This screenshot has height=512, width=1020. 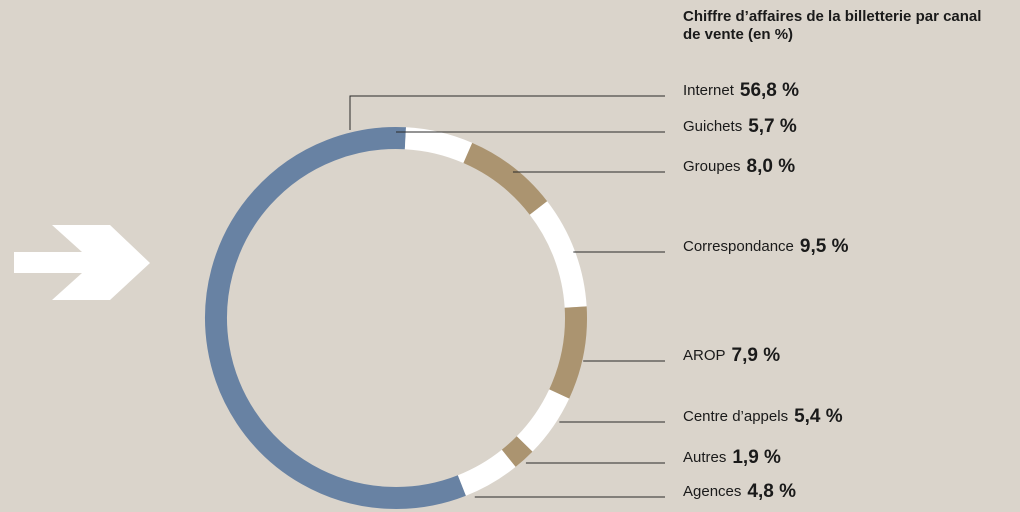 What do you see at coordinates (712, 491) in the screenshot?
I see `label-name: Agences` at bounding box center [712, 491].